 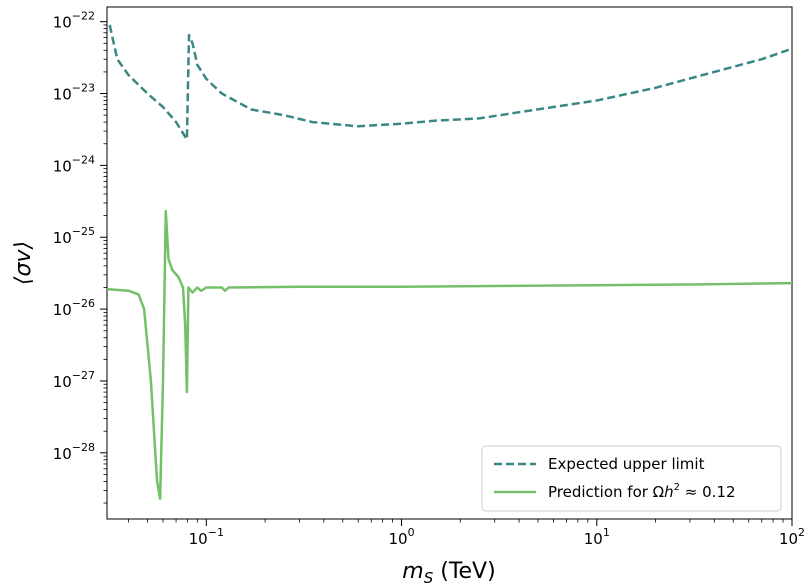 I want to click on y-tick-label: 10−28, so click(x=74, y=452).